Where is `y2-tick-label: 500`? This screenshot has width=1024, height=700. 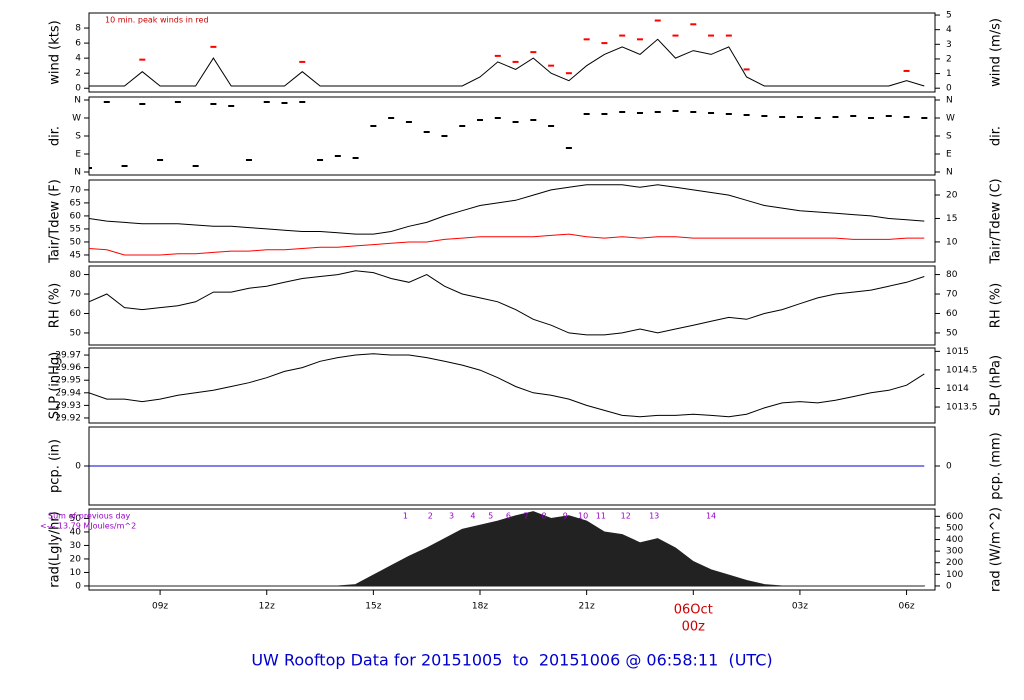 y2-tick-label: 500 is located at coordinates (954, 528).